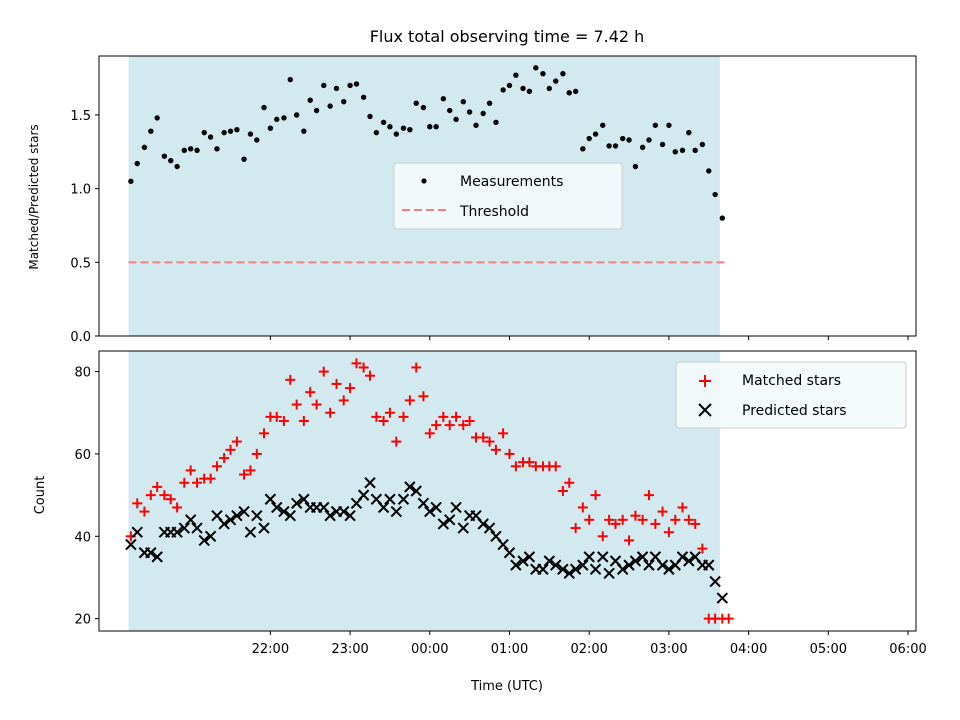  I want to click on time-x-tick-label: 02:00, so click(588, 649).